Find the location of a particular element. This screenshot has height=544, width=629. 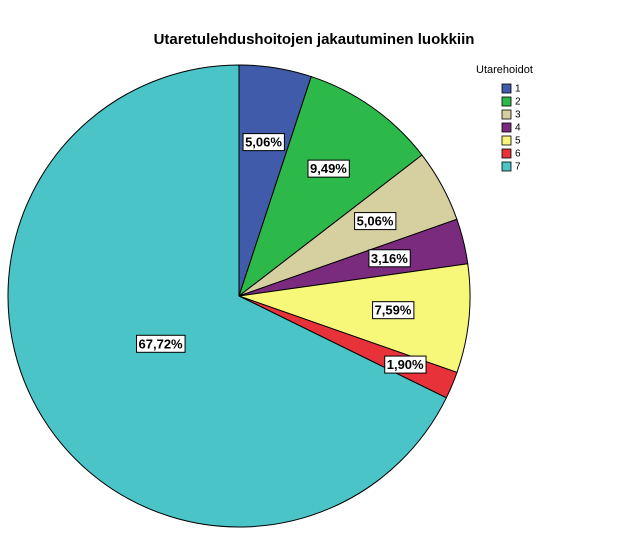

data-label: 9,49% is located at coordinates (328, 168).